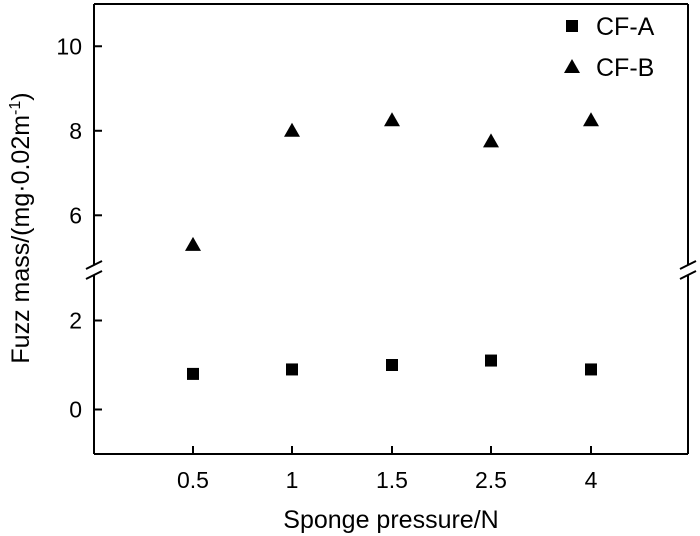 The height and width of the screenshot is (536, 700). I want to click on x-tick-label: 1, so click(292, 480).